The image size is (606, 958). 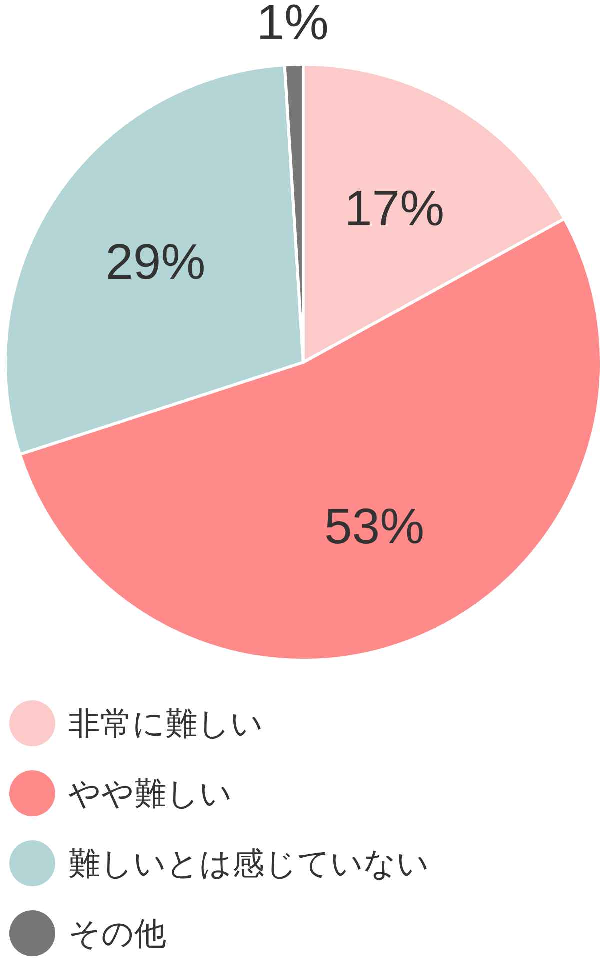 I want to click on legend-label: 非常に難しい, so click(x=166, y=723).